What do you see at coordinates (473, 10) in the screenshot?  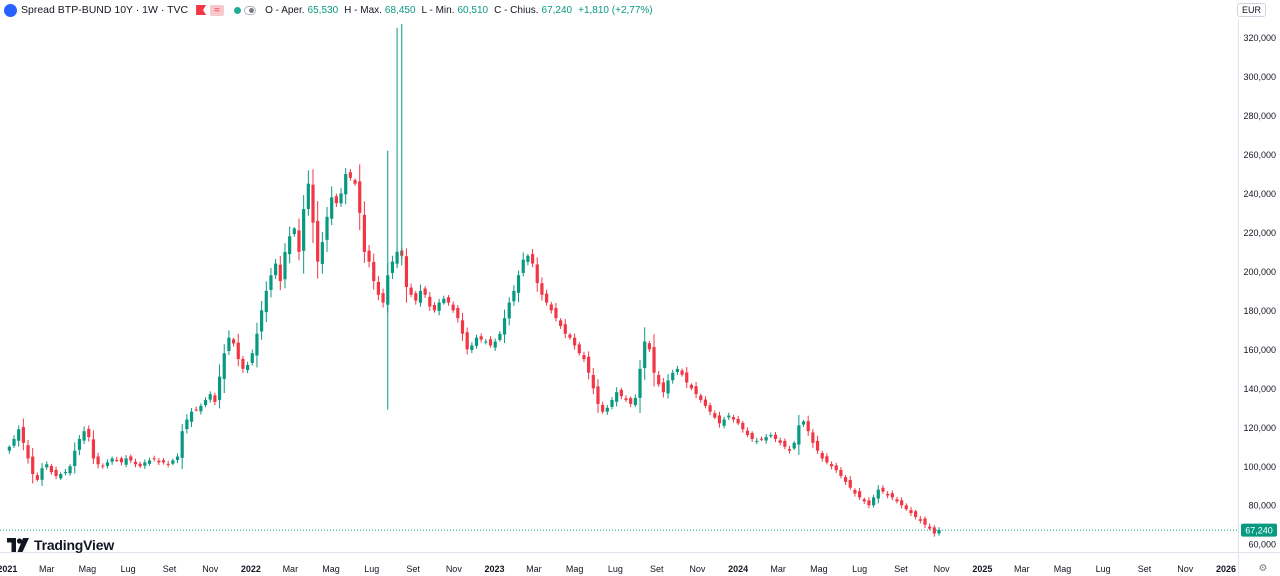 I see `low-value: 60,510` at bounding box center [473, 10].